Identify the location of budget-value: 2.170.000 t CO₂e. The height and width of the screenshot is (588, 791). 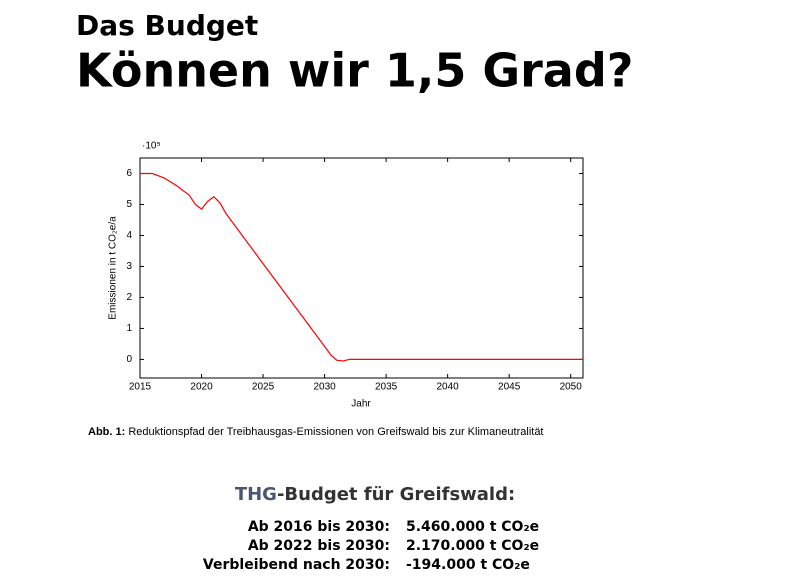
(472, 546).